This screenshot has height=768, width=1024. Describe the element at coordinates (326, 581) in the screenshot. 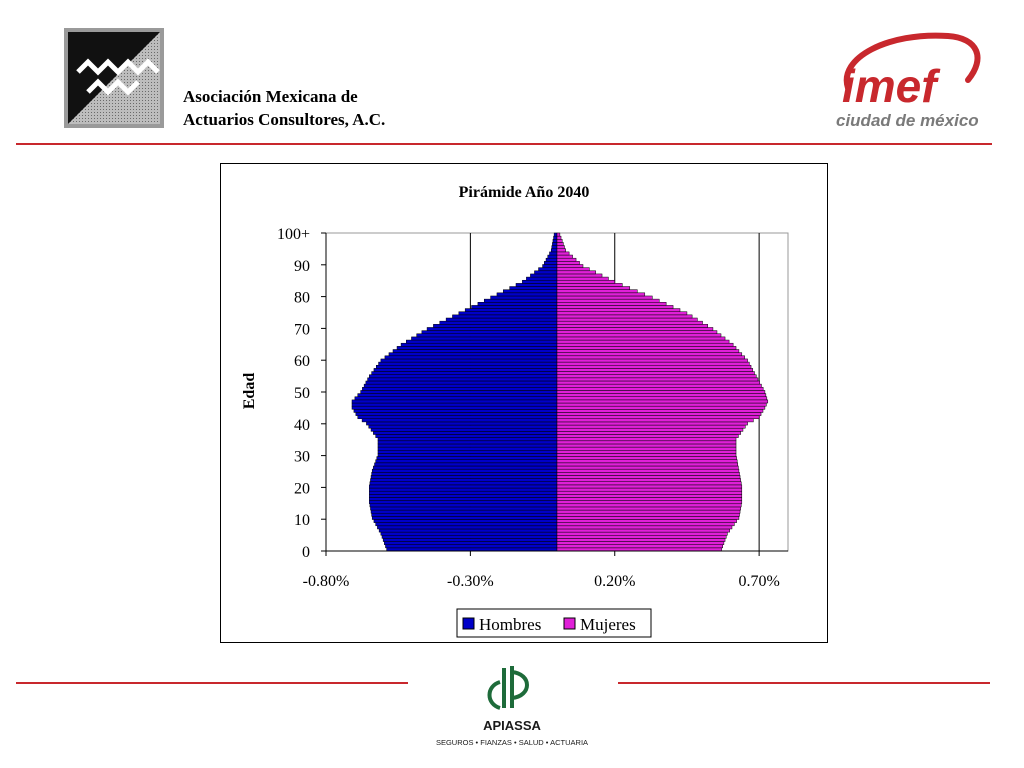

I see `x-tick-label: -0.80%` at that location.